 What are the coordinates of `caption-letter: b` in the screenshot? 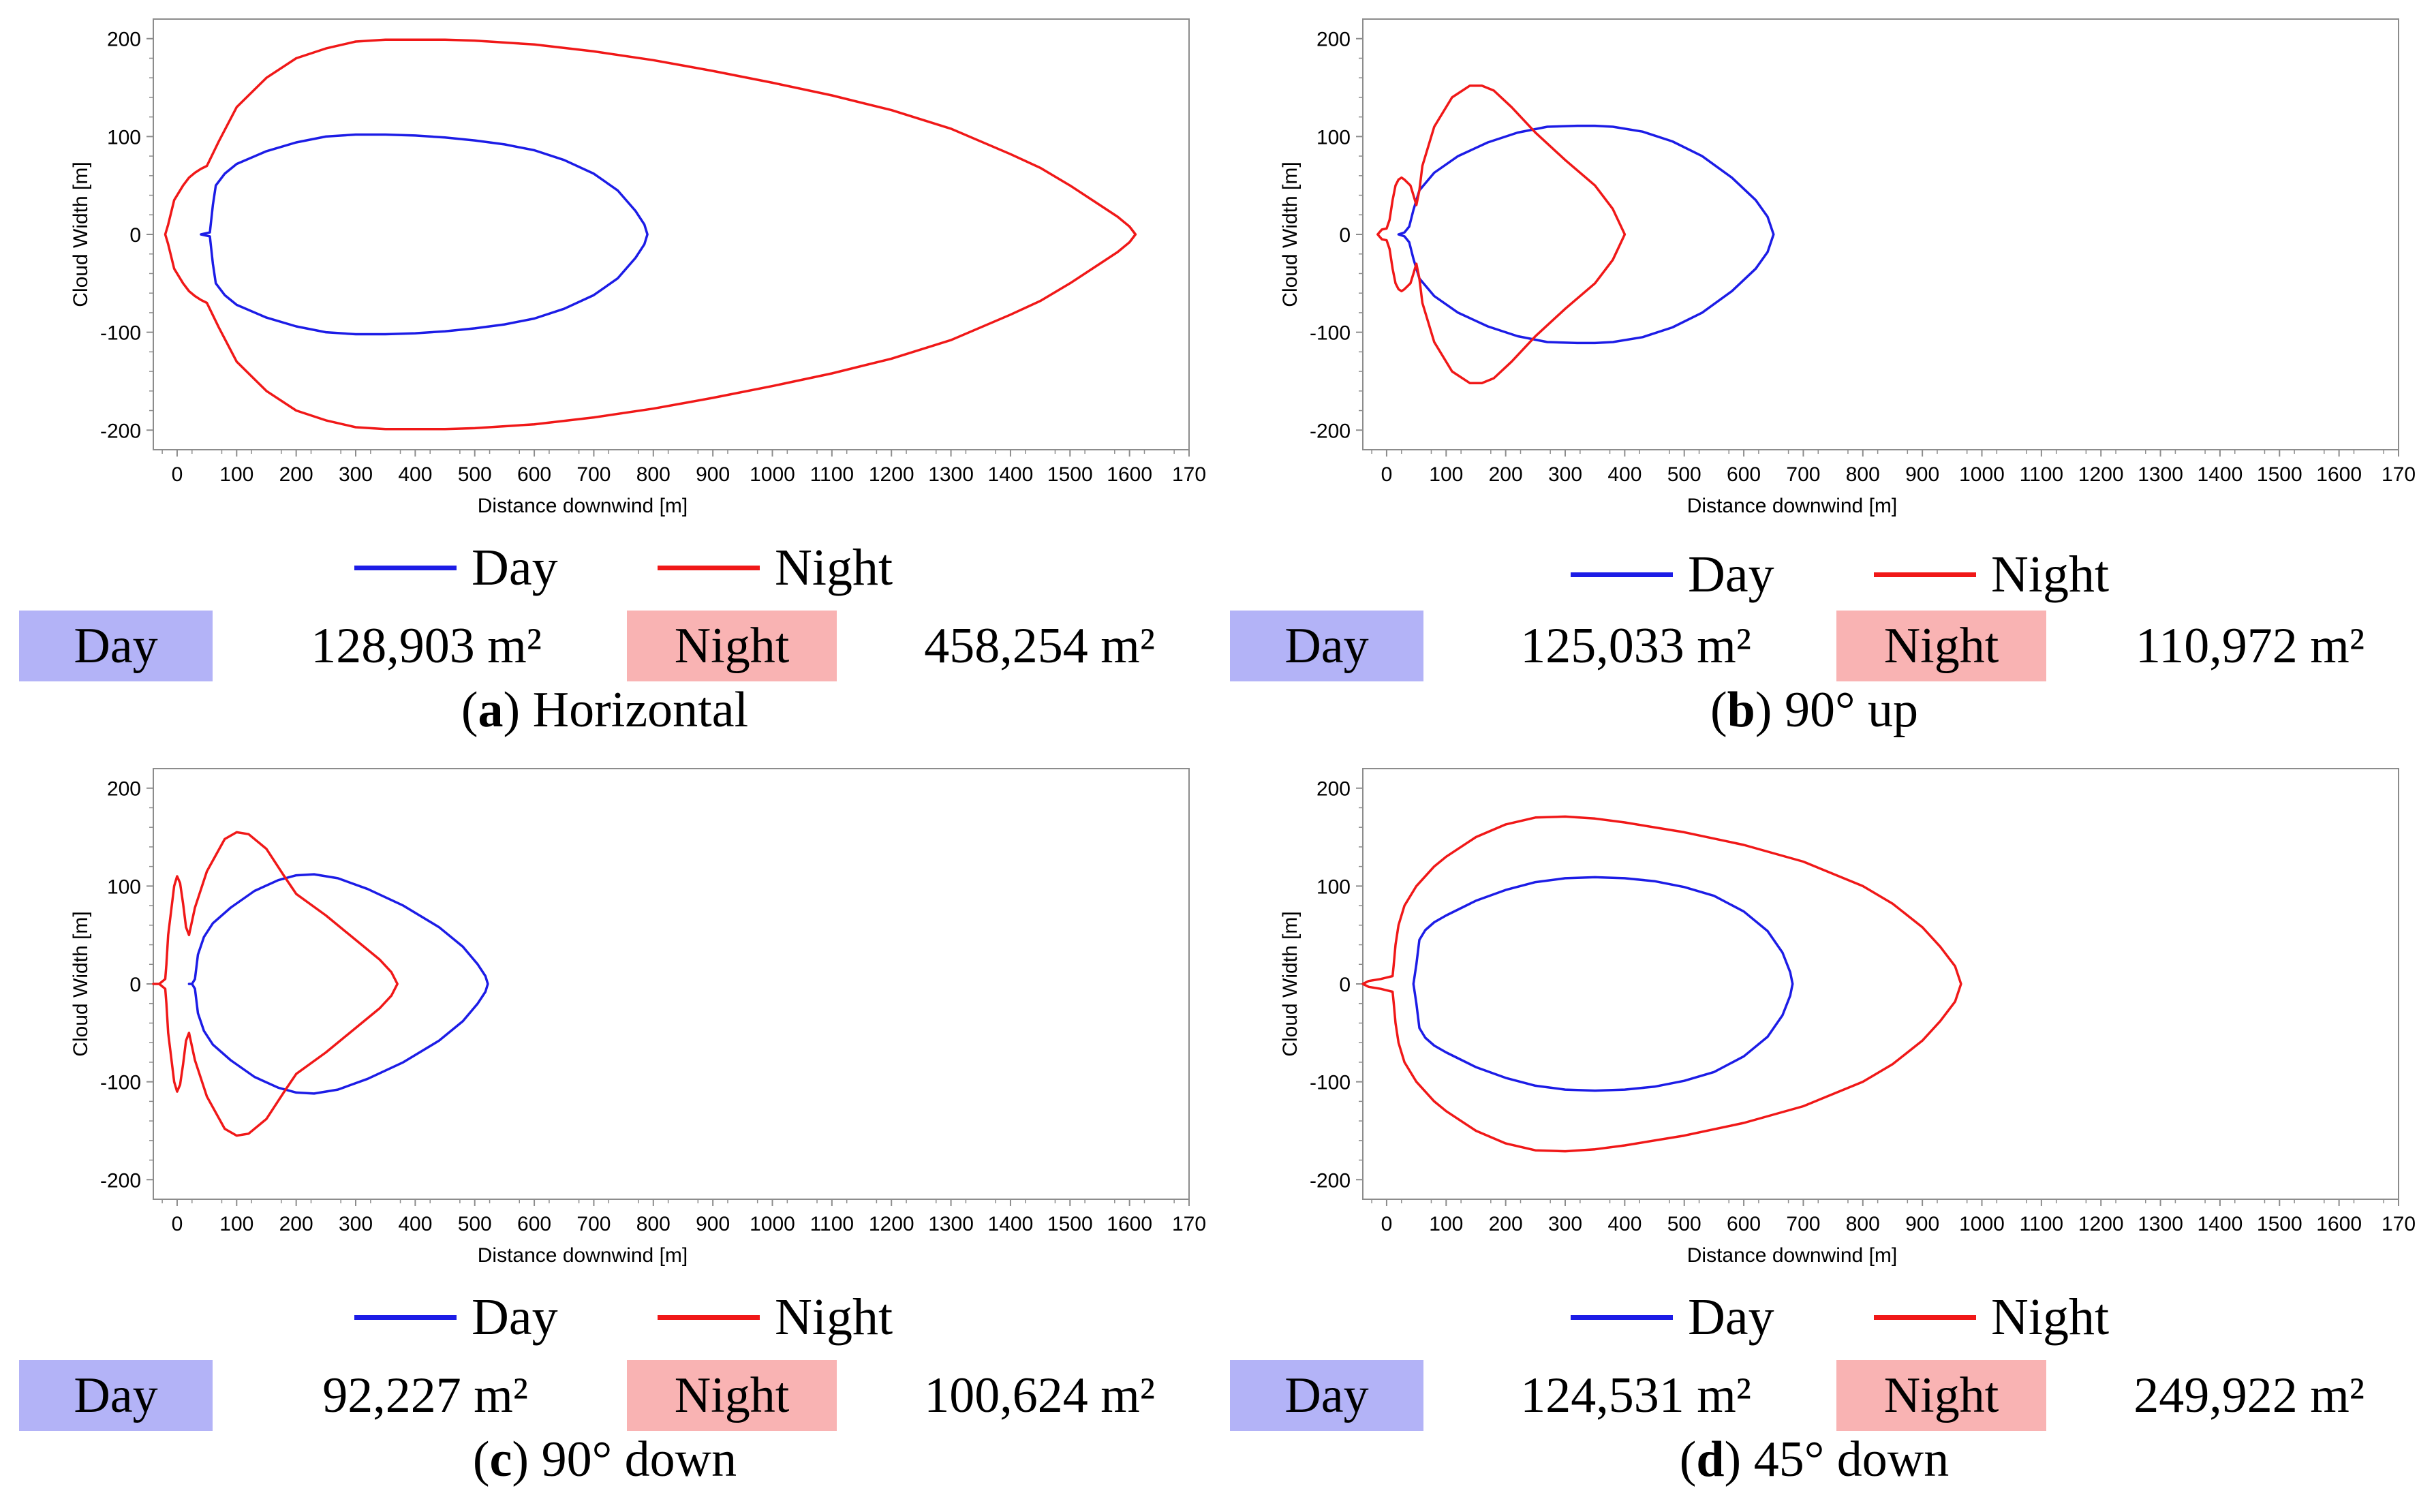 It's located at (1741, 710).